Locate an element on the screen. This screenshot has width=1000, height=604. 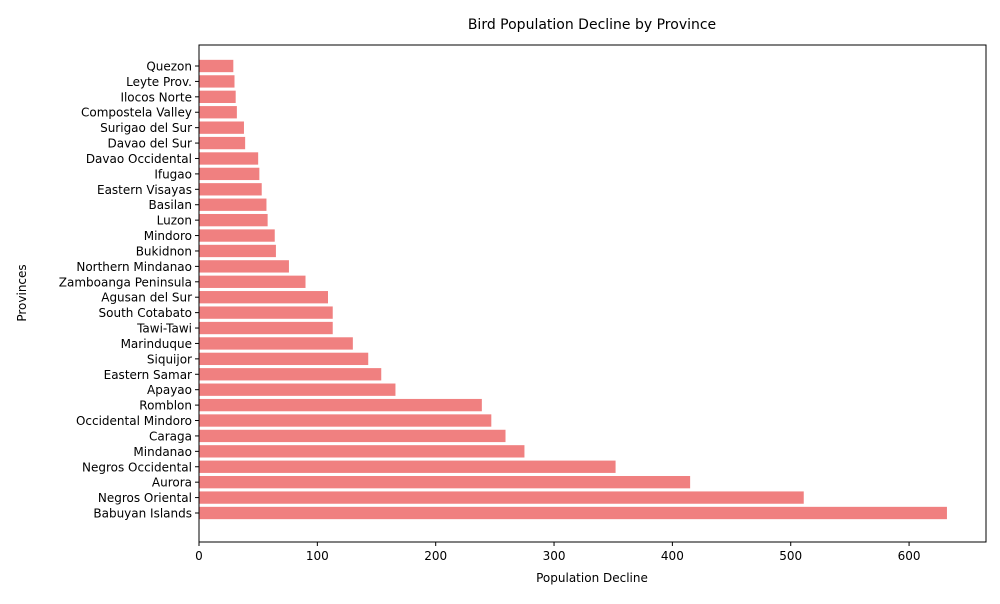
y-tick-label: Caraga is located at coordinates (170, 436).